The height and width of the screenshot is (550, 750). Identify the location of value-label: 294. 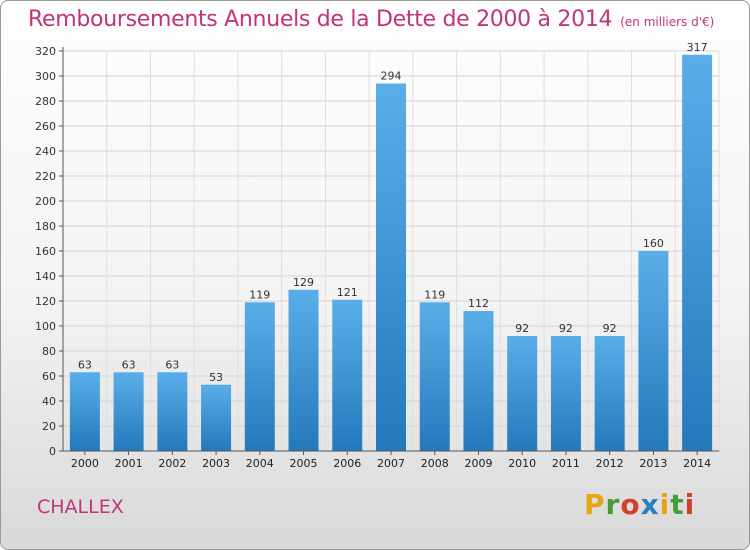
(391, 76).